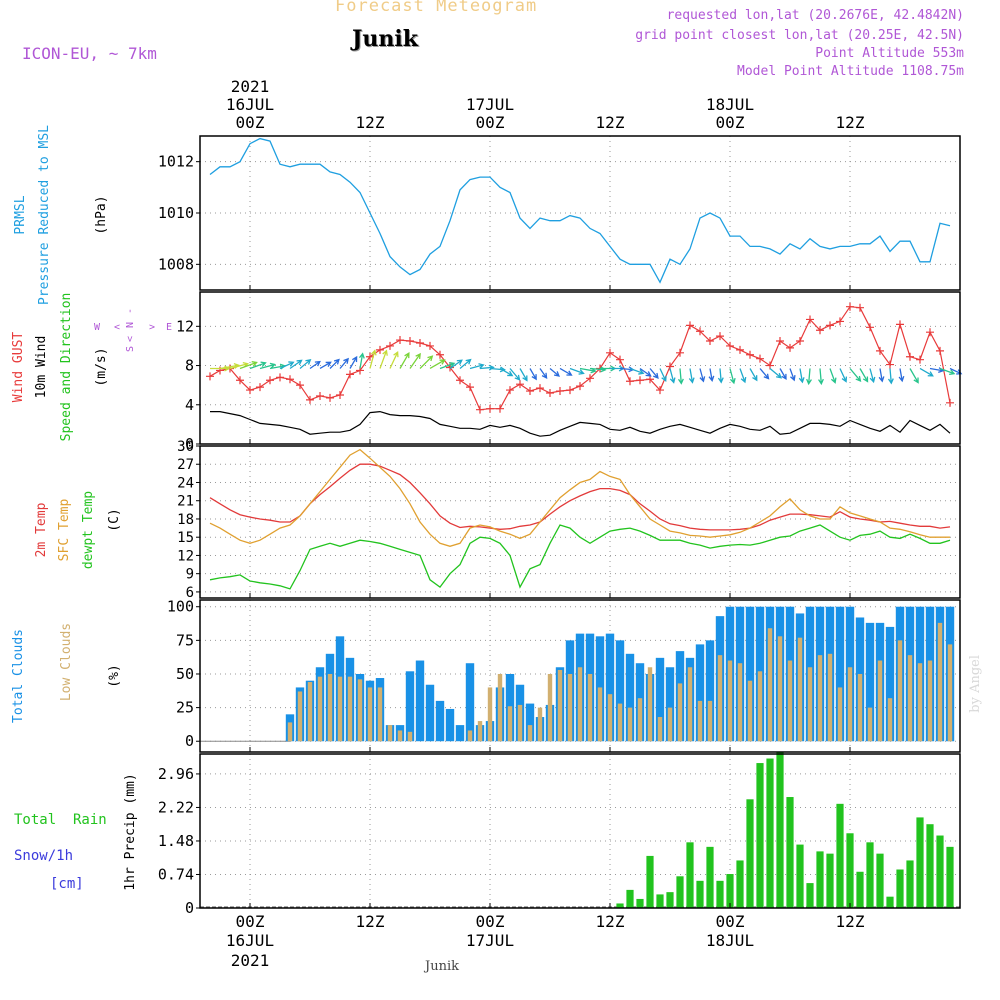 This screenshot has height=1000, width=1000. I want to click on low-clouds-label: Low Clouds, so click(66, 662).